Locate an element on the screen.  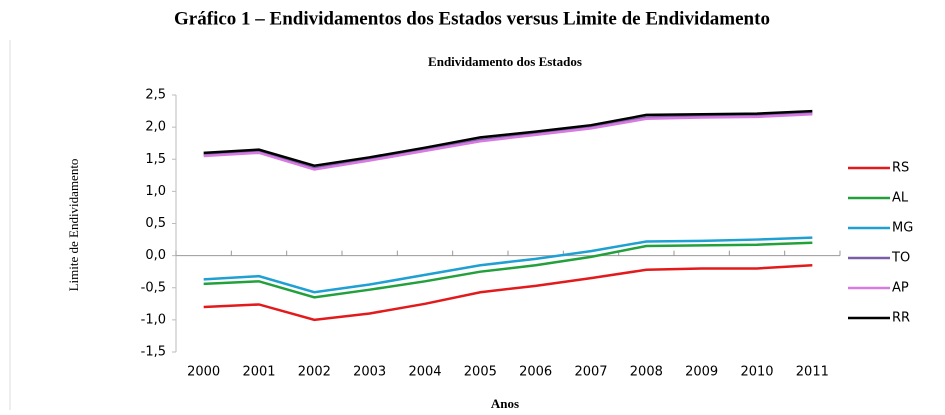
y-tick-label: 2,5 is located at coordinates (155, 95).